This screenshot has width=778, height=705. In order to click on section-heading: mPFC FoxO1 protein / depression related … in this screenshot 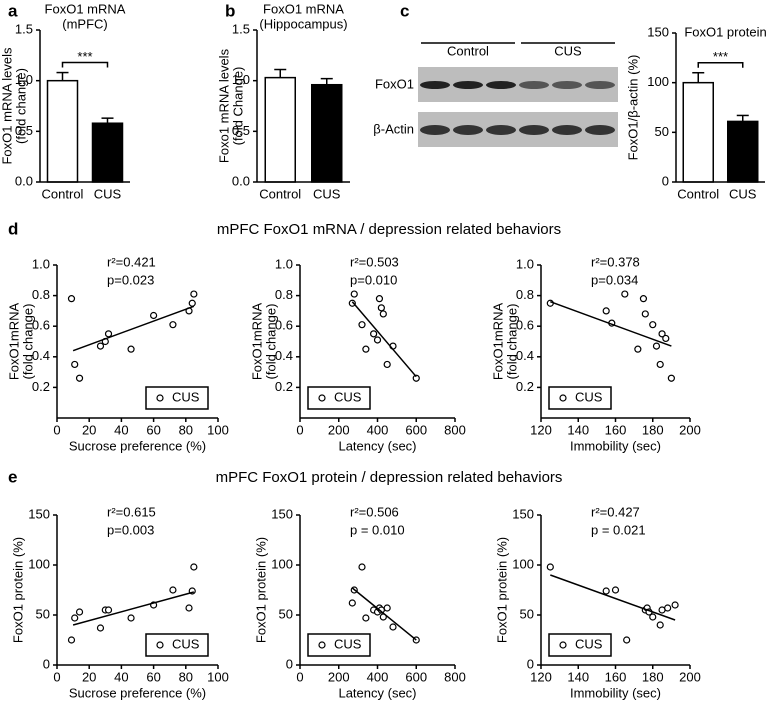, I will do `click(389, 477)`.